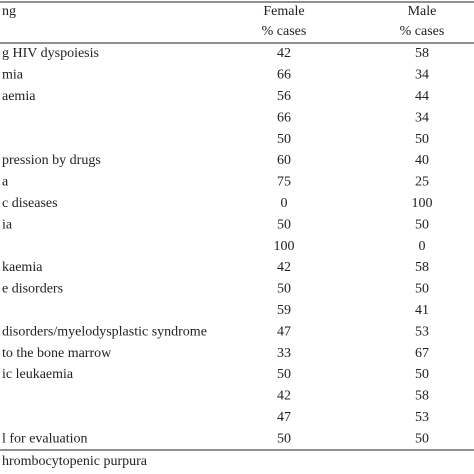  I want to click on number-cell: 33, so click(284, 353).